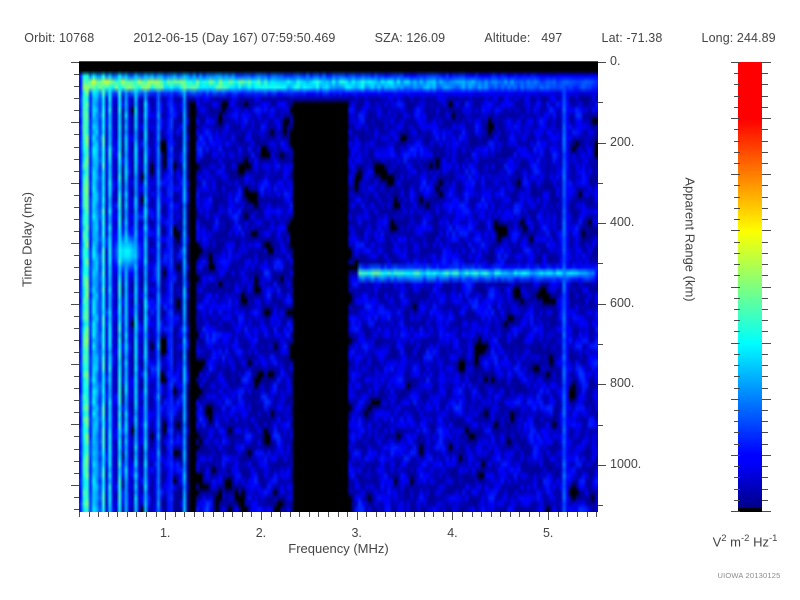 This screenshot has height=600, width=800. Describe the element at coordinates (622, 383) in the screenshot. I see `apparent-range-tick-label: 800.` at that location.